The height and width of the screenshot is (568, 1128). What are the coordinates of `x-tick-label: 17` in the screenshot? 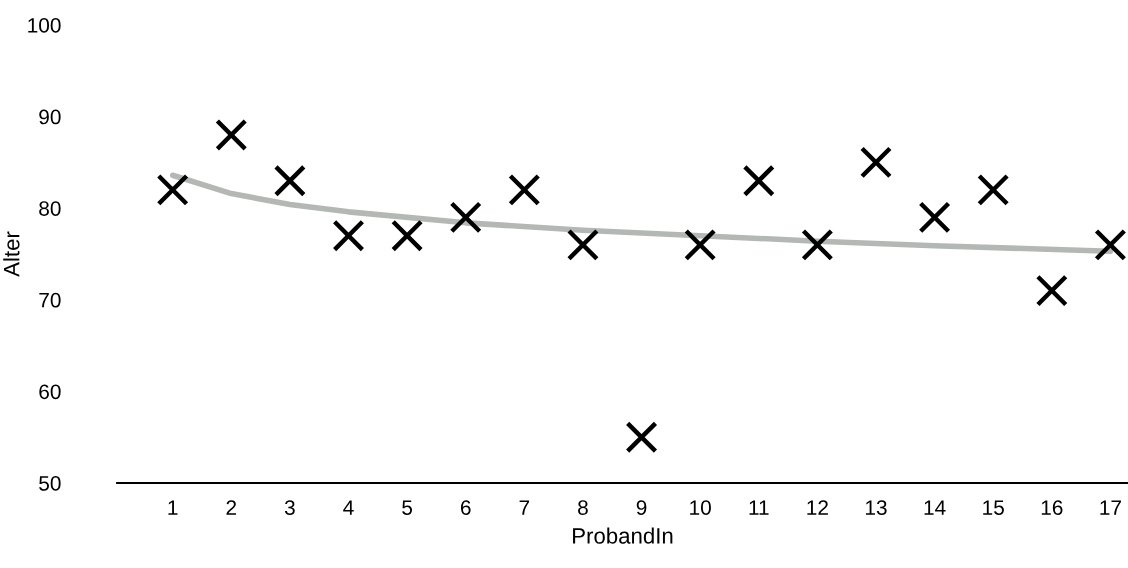 It's located at (1110, 507).